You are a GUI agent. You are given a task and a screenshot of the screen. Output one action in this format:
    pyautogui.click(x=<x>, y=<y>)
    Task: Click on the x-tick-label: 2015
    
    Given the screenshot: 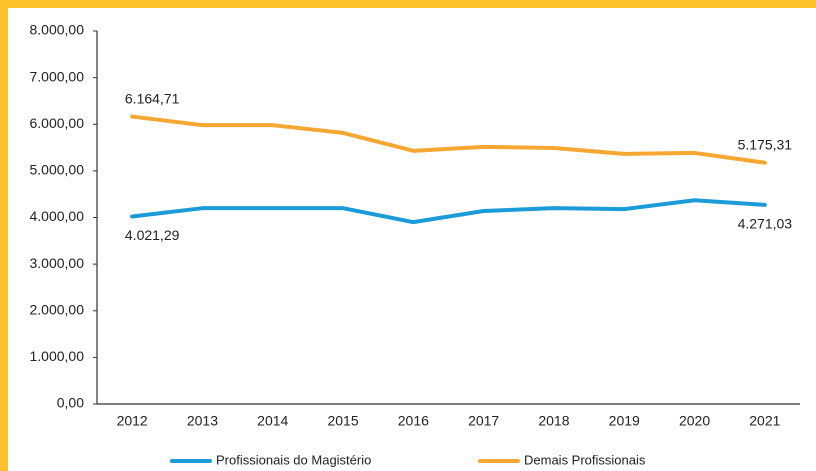 What is the action you would take?
    pyautogui.click(x=342, y=421)
    